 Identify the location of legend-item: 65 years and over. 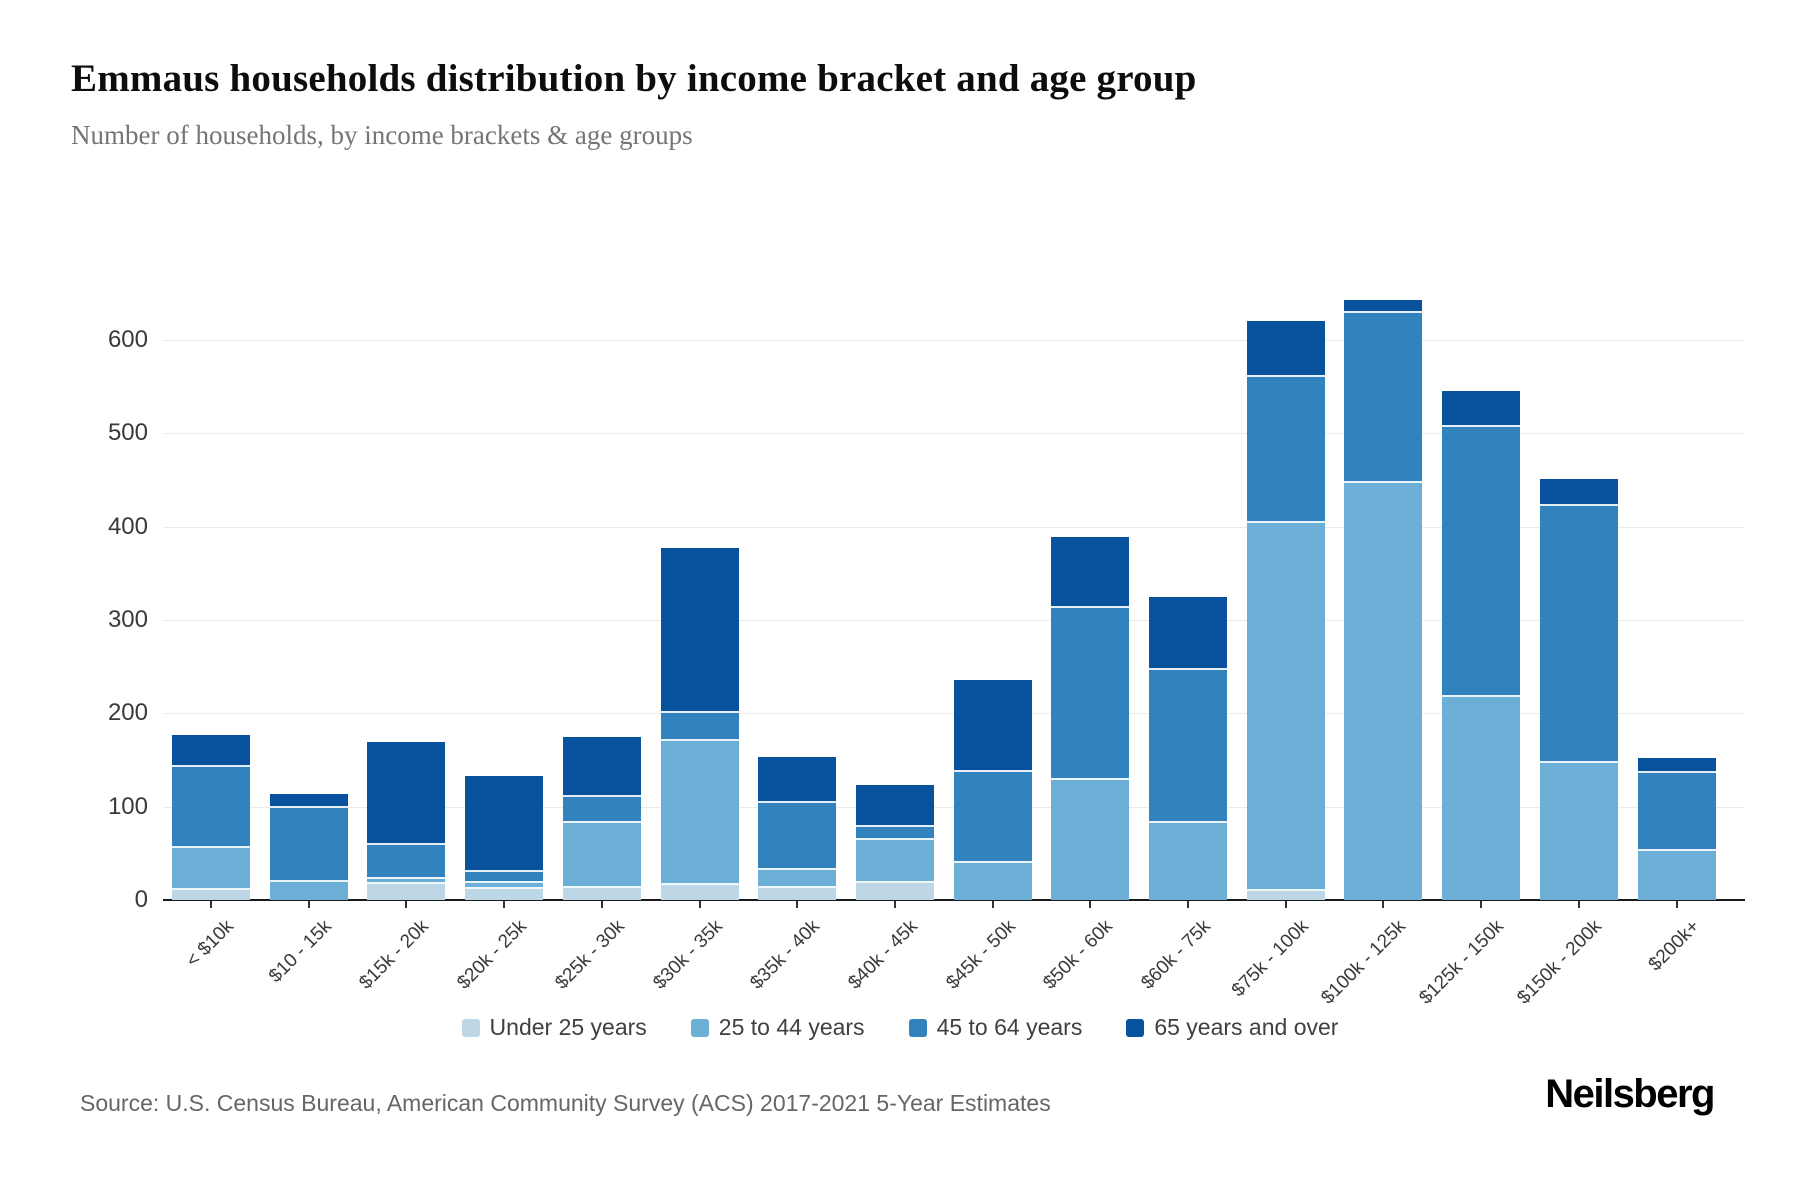
(1232, 1027).